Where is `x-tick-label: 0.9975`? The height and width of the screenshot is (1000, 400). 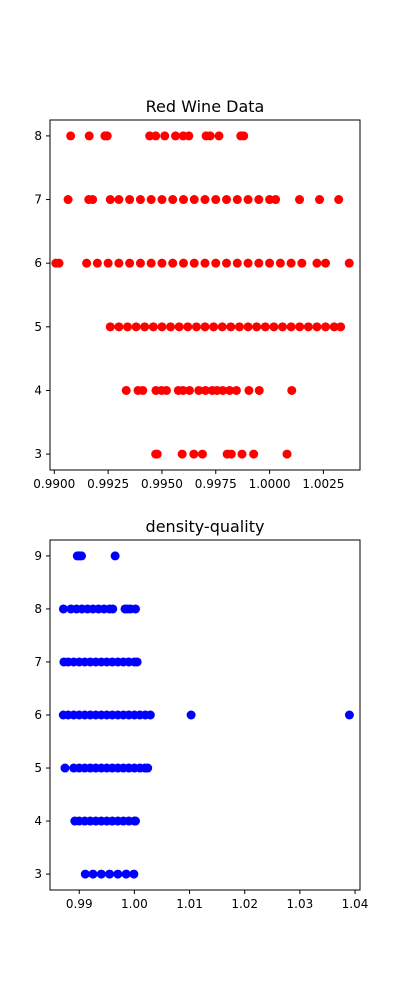
x-tick-label: 0.9975 is located at coordinates (216, 484).